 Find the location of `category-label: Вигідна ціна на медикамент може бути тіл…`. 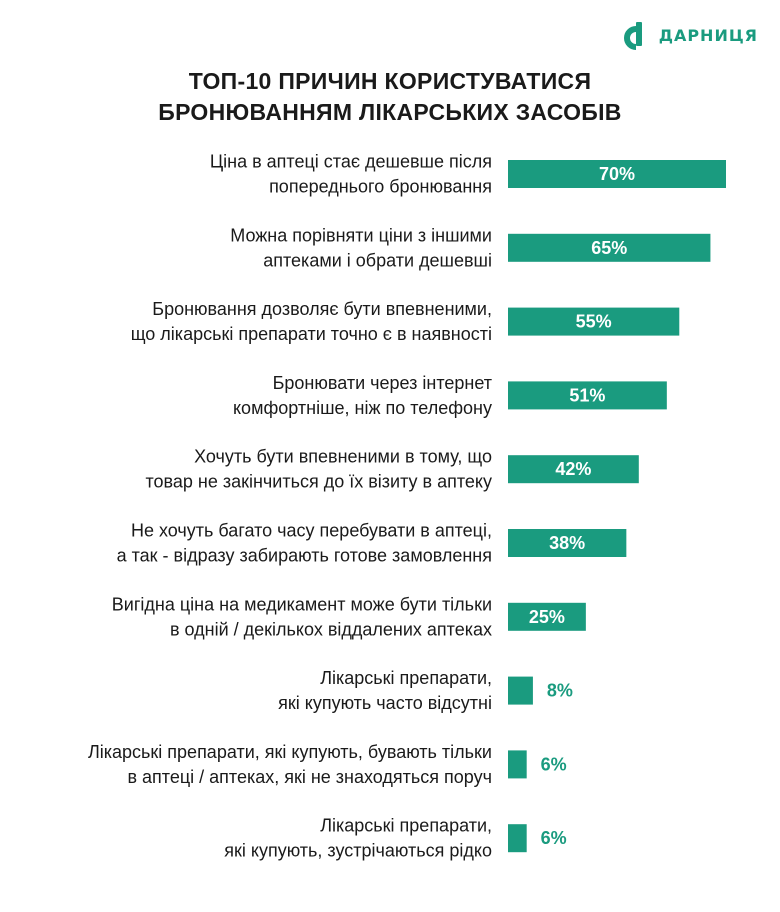

category-label: Вигідна ціна на медикамент може бути тіл… is located at coordinates (302, 604).